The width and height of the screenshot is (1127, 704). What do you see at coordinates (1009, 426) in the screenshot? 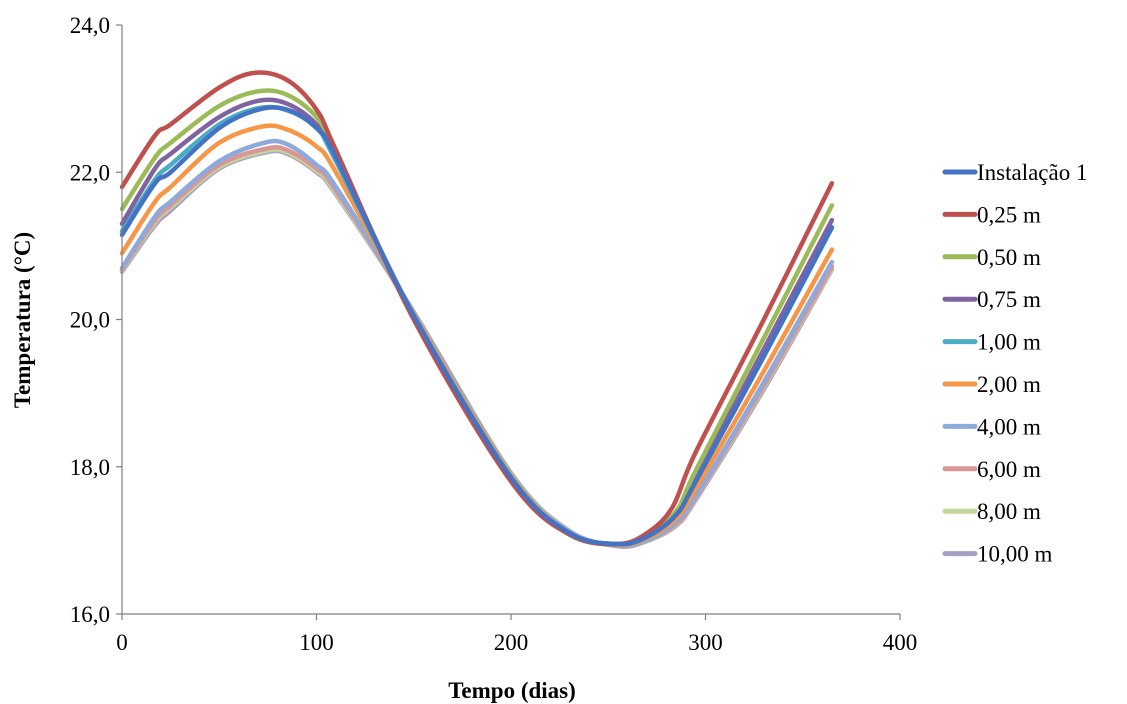
I see `legend-label: 4,00 m` at bounding box center [1009, 426].